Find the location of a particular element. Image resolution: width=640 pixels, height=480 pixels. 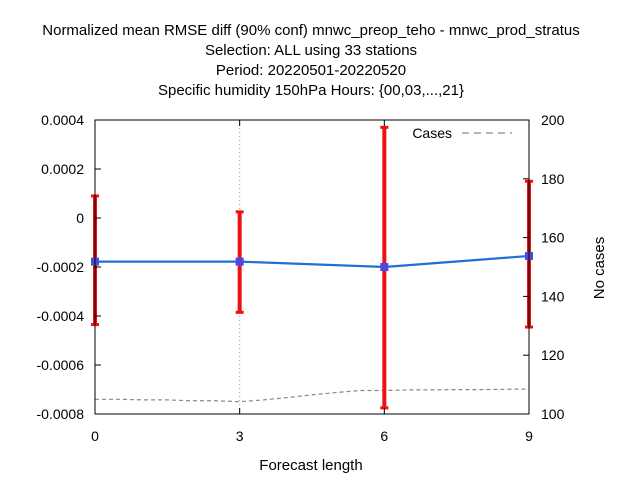

y-tick-label: -0.0002 is located at coordinates (61, 267).